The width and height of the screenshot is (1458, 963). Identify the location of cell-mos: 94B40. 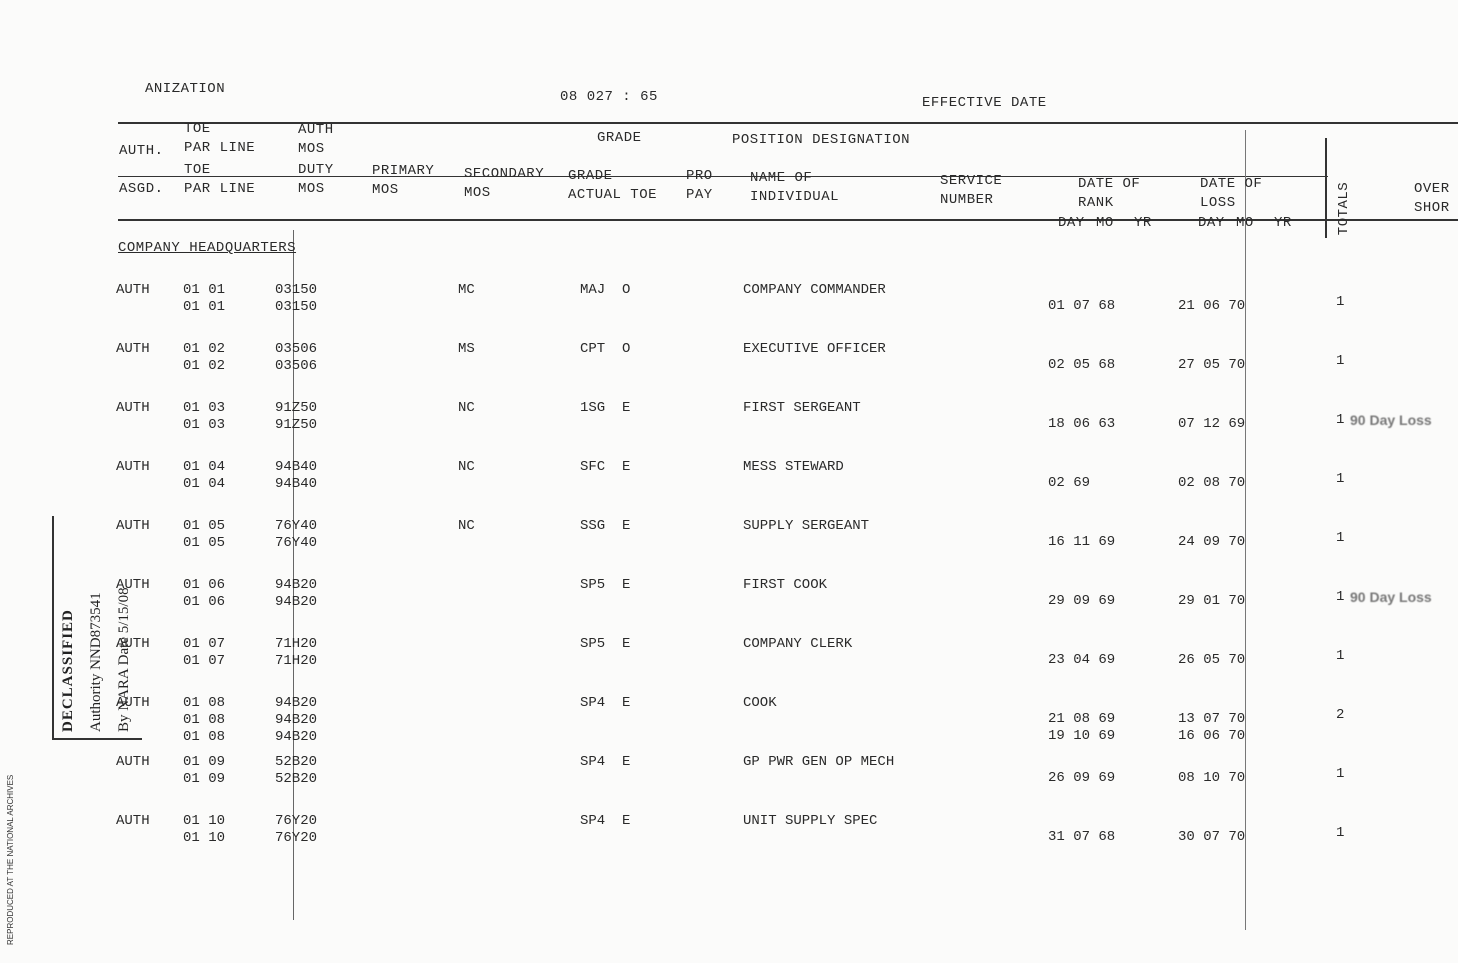
(296, 484).